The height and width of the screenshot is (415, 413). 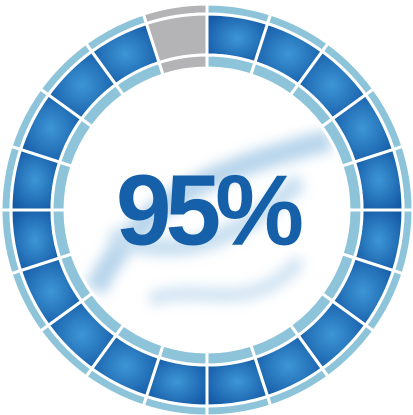 I want to click on inner-rim, so click(x=183, y=65).